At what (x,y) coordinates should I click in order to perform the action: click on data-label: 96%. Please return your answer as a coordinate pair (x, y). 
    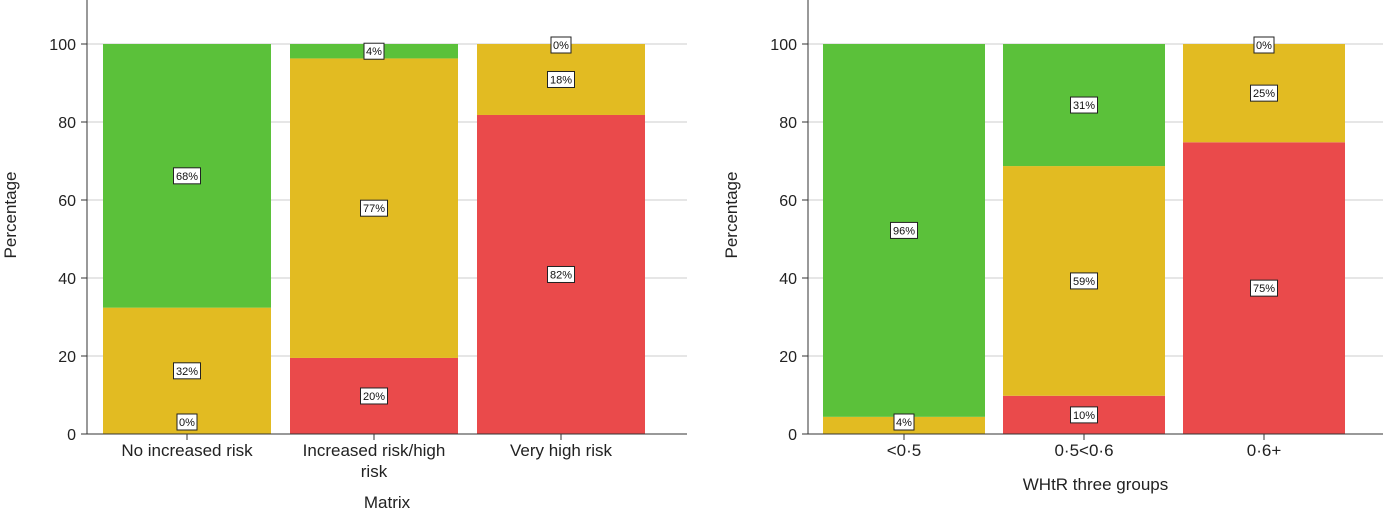
    Looking at the image, I should click on (904, 231).